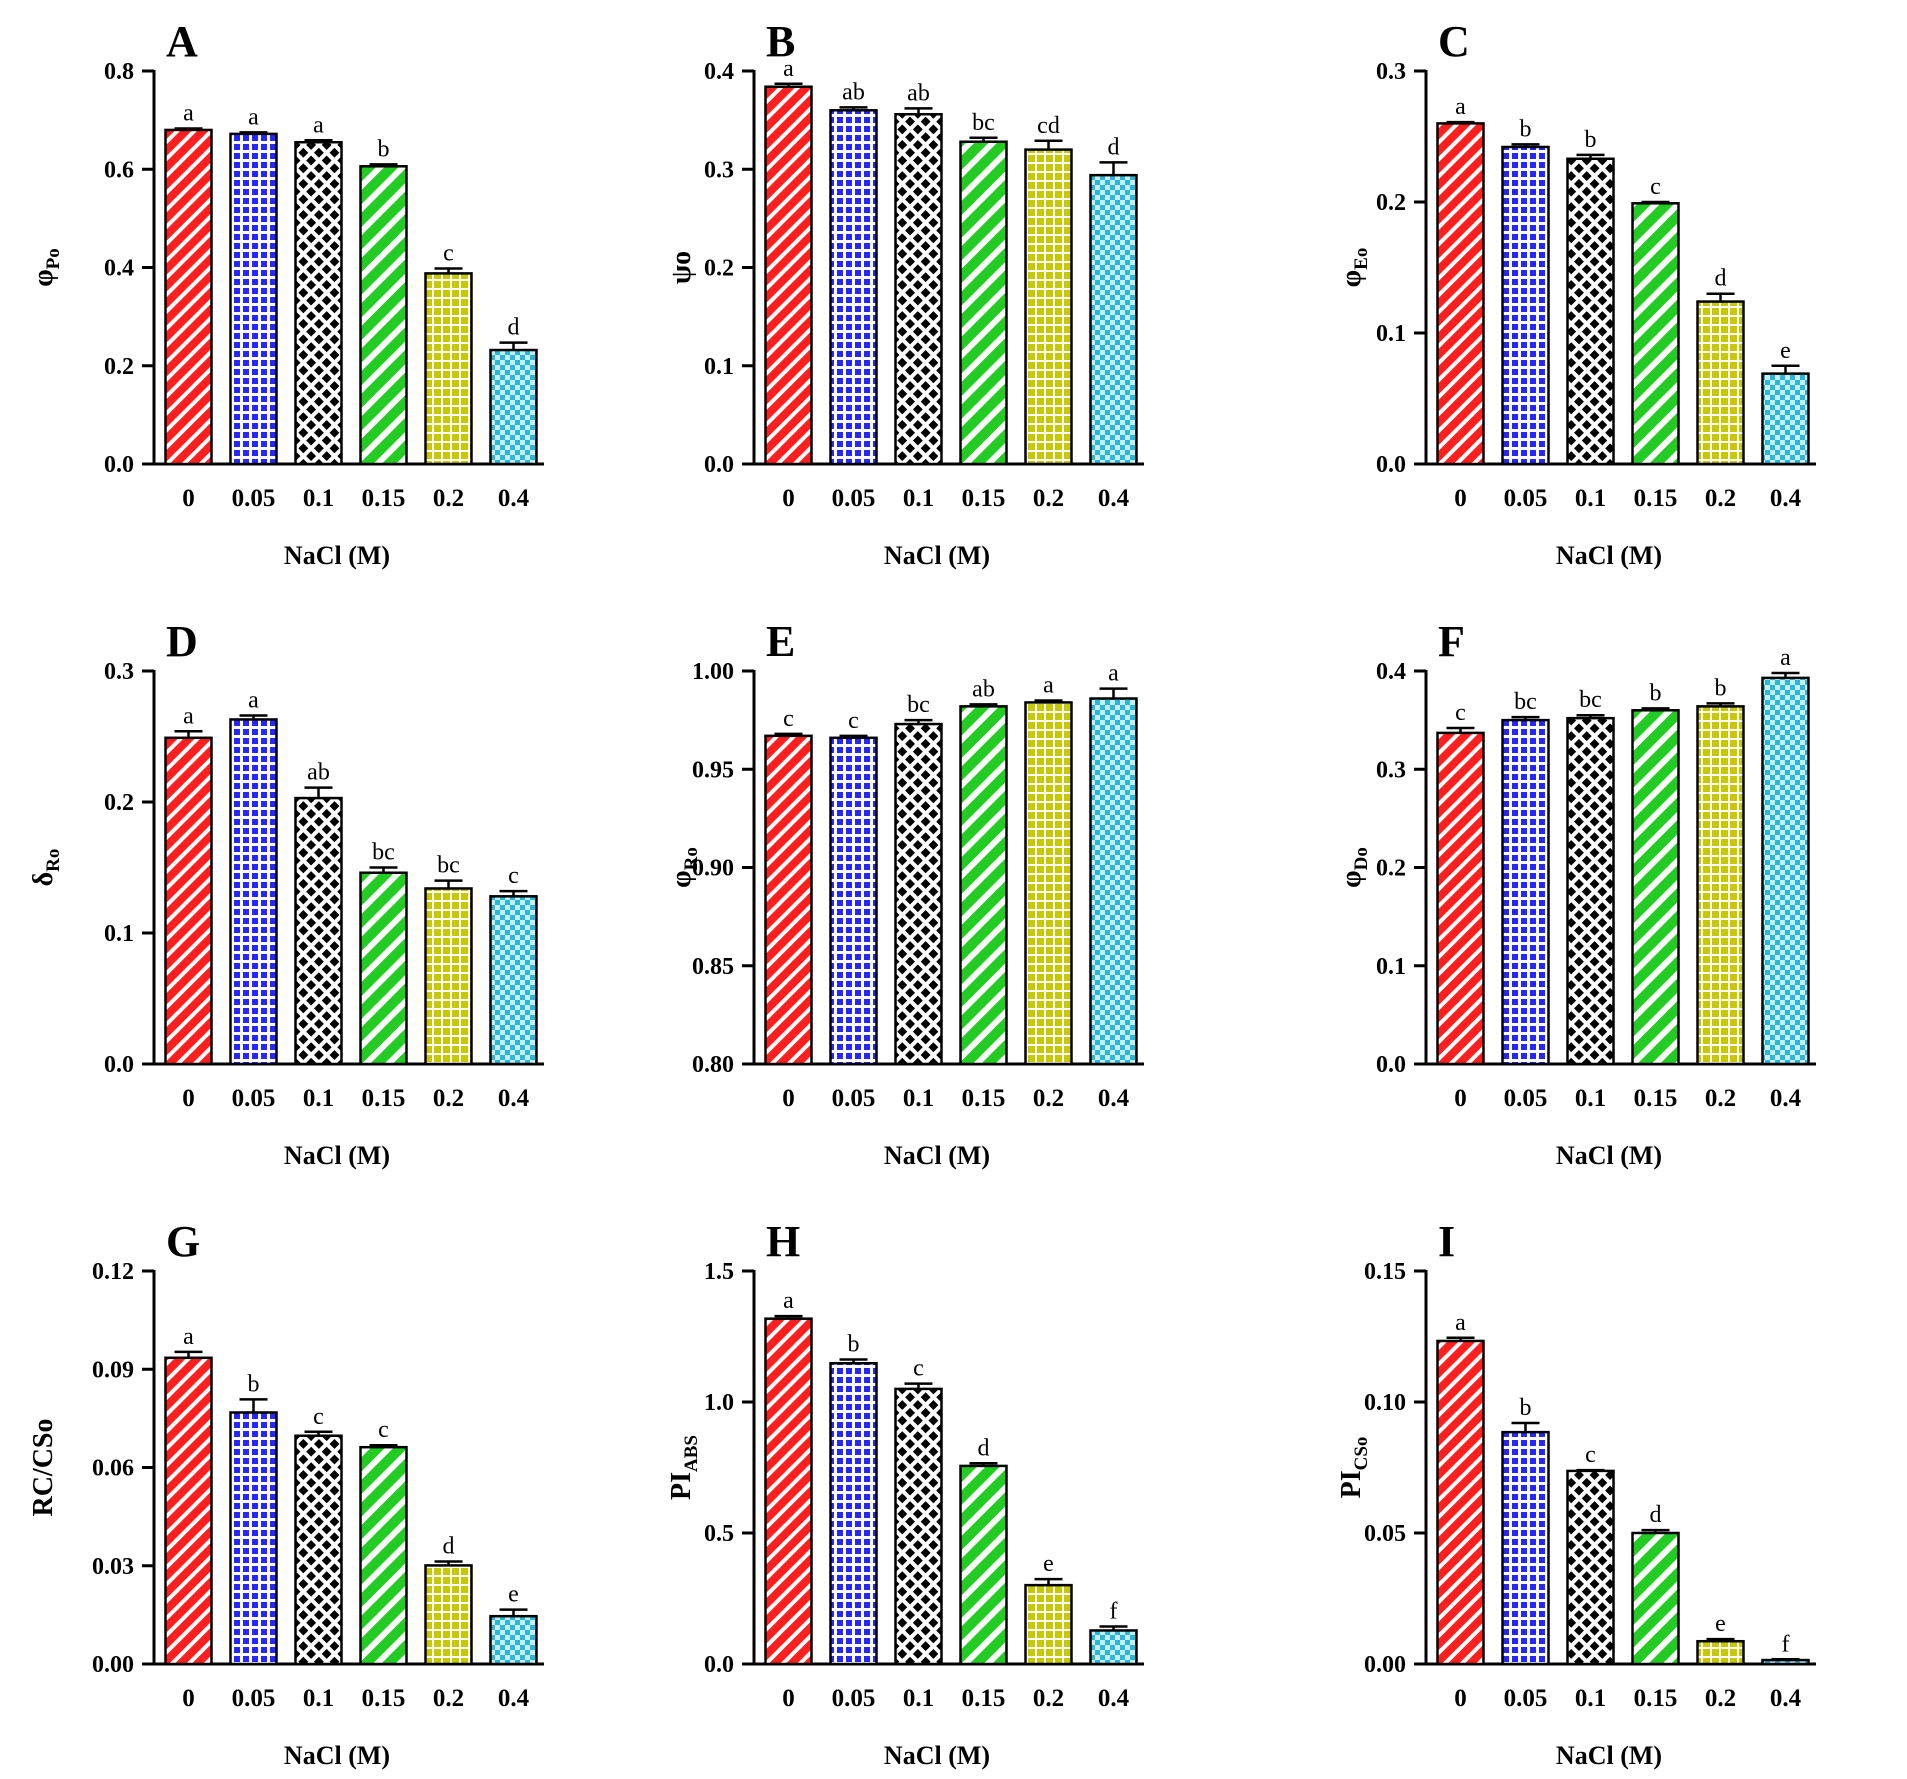 The image size is (1907, 1779). Describe the element at coordinates (182, 641) in the screenshot. I see `panel-label-d: D` at that location.